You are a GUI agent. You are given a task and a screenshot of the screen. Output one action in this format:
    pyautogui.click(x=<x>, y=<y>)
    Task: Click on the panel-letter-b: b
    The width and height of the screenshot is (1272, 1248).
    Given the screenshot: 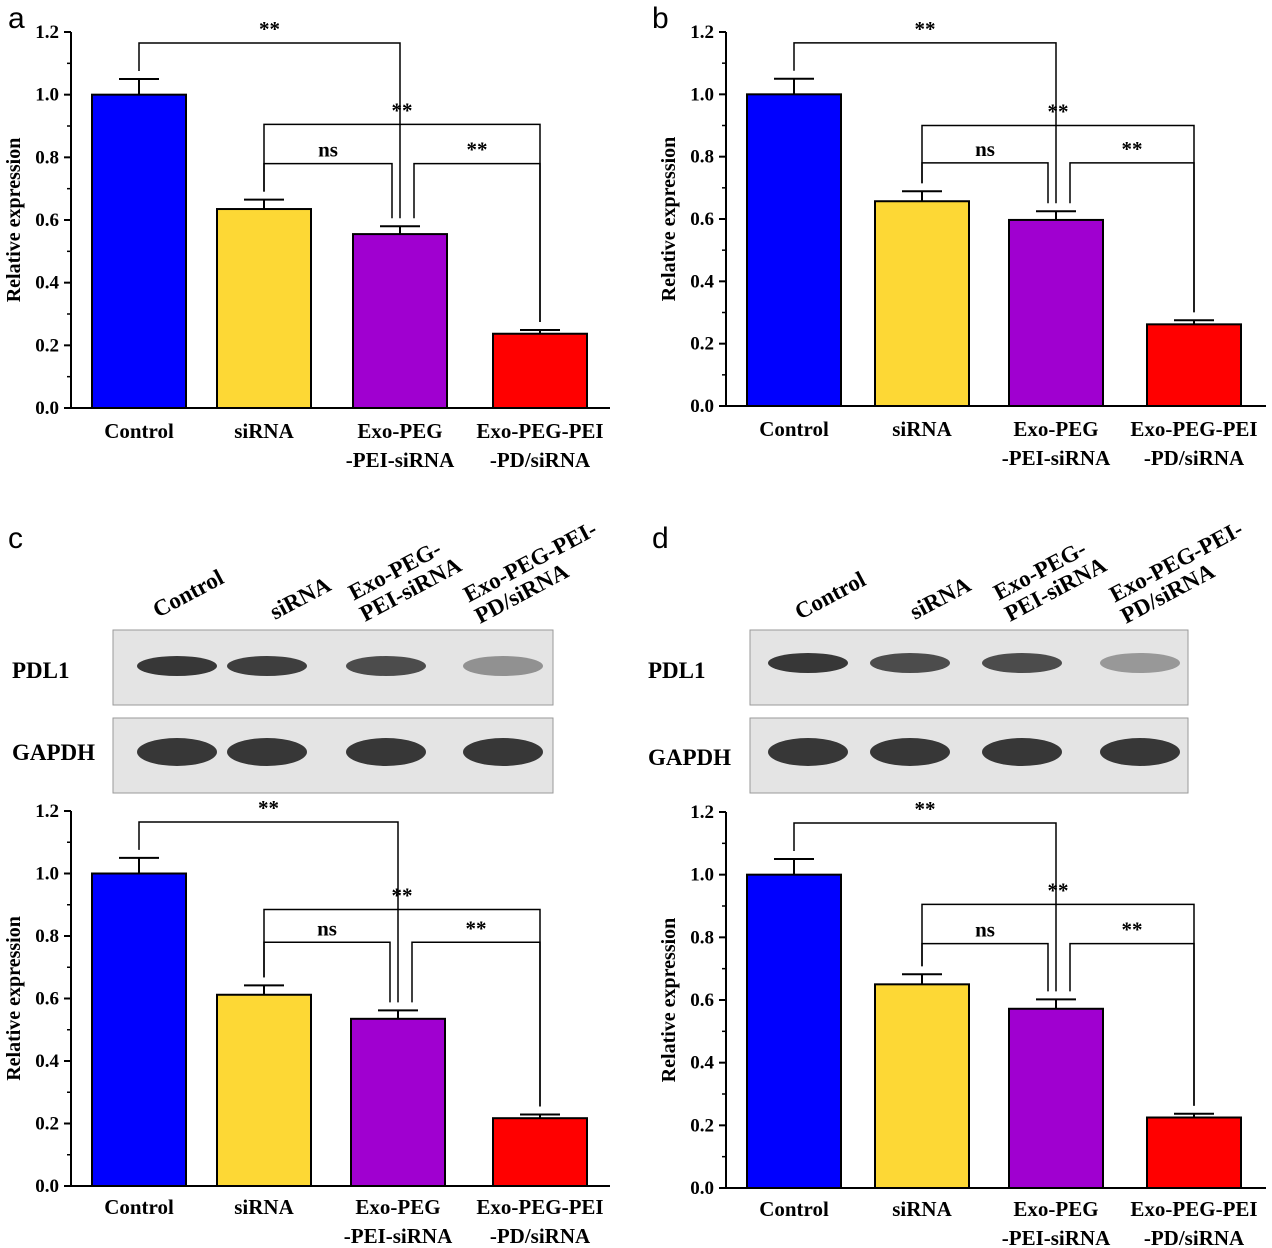 What is the action you would take?
    pyautogui.click(x=660, y=18)
    